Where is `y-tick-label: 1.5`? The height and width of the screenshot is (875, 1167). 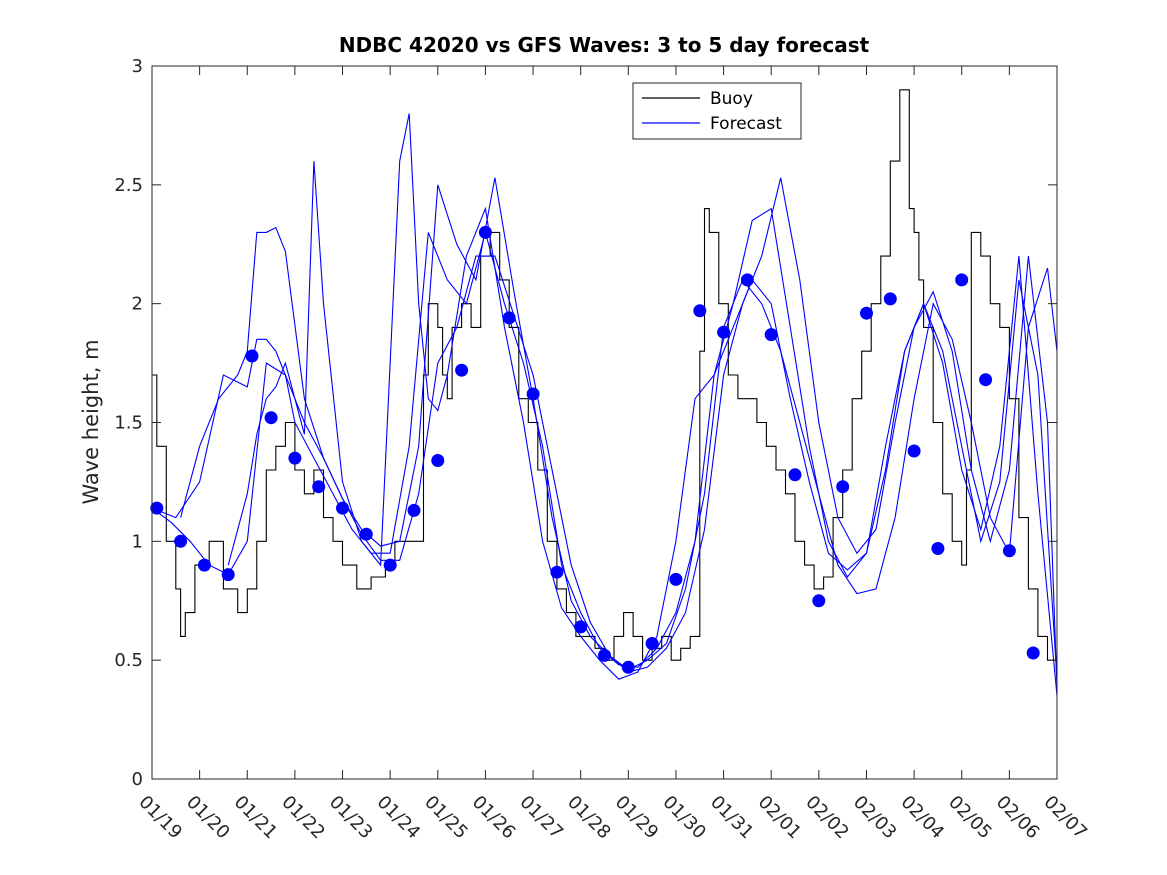 y-tick-label: 1.5 is located at coordinates (128, 423).